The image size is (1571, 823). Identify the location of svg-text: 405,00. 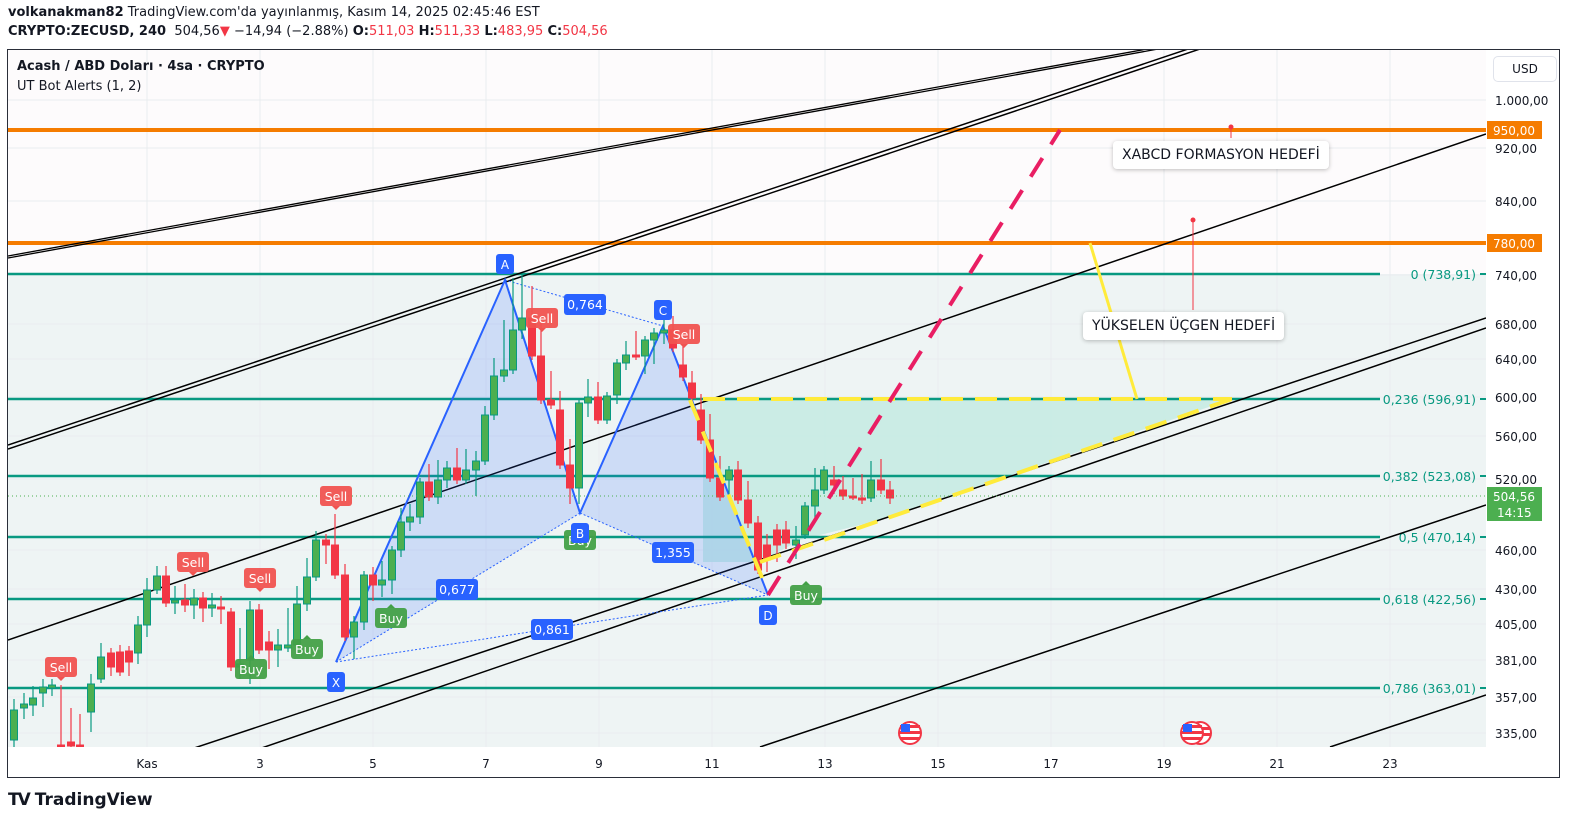
(1516, 625).